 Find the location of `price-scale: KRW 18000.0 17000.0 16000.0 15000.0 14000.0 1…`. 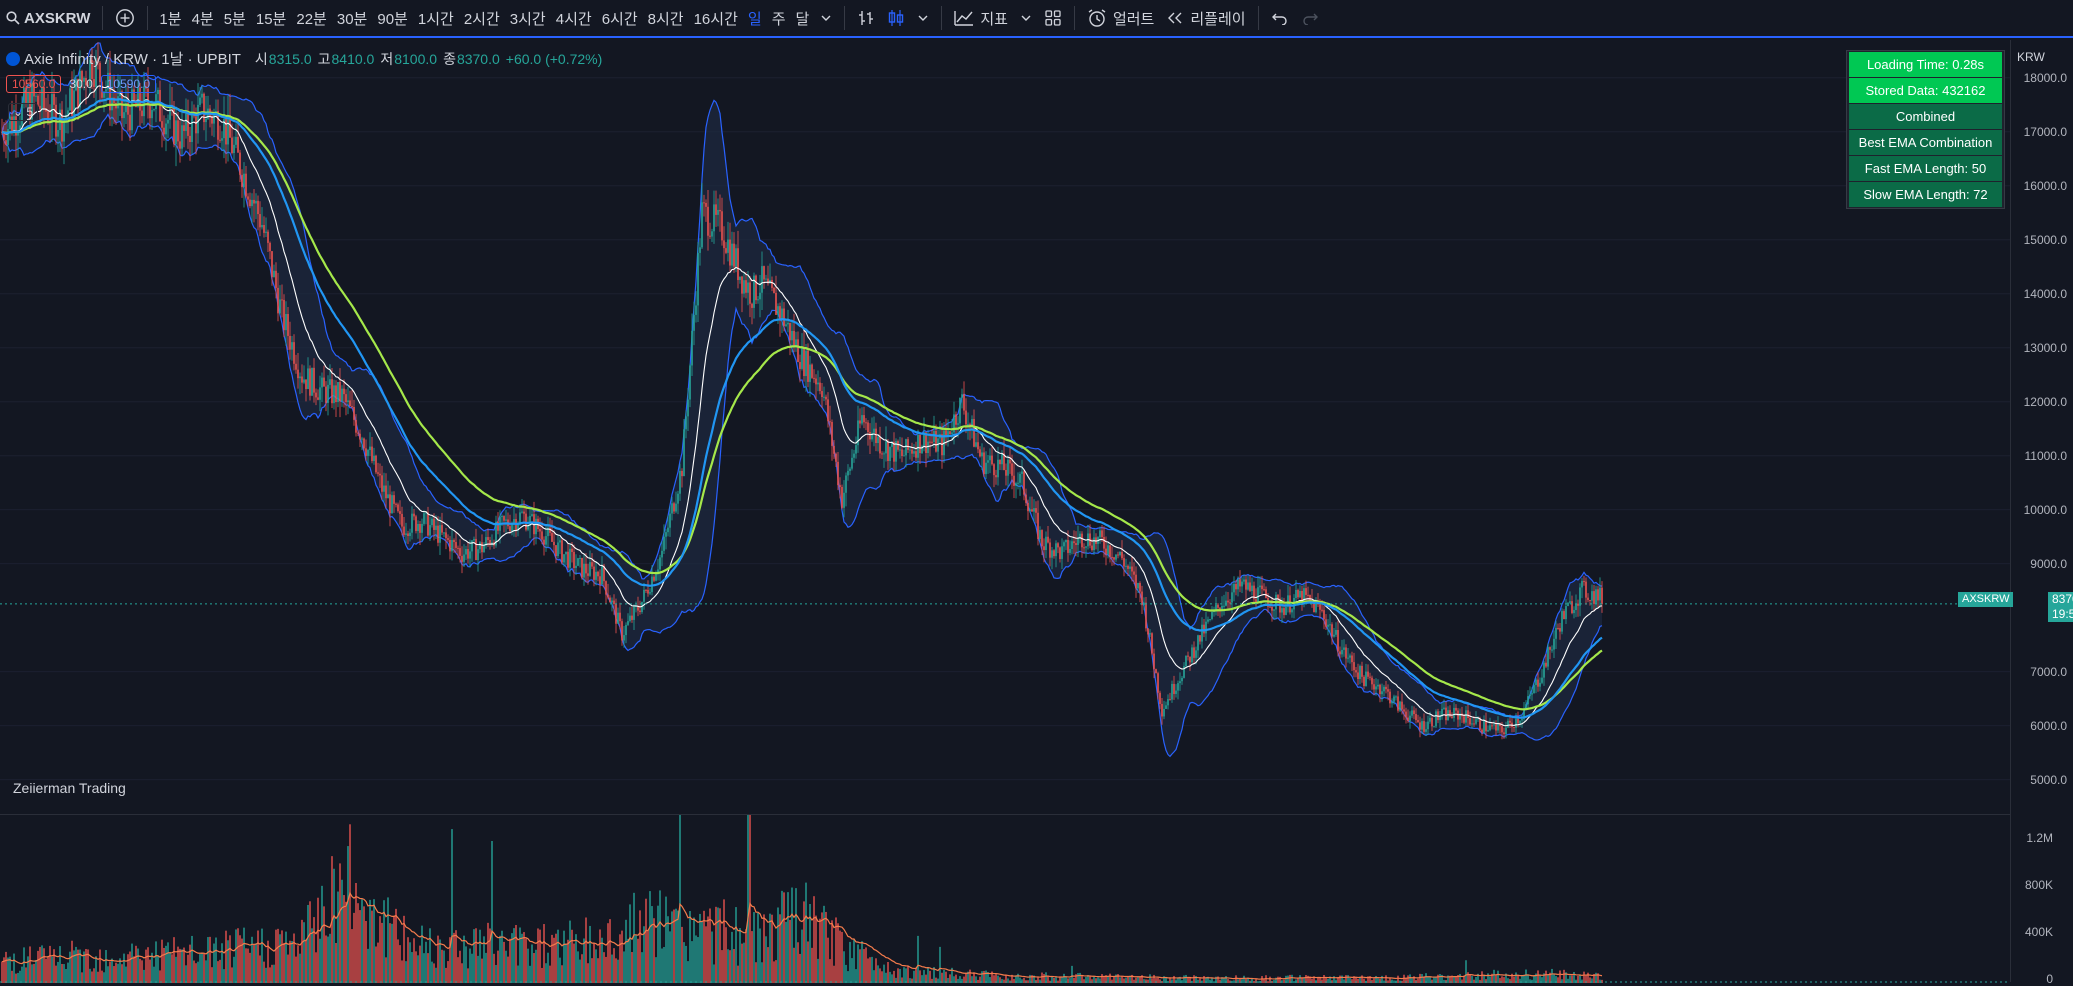

price-scale: KRW 18000.0 17000.0 16000.0 15000.0 14000.0 1… is located at coordinates (2041, 513).